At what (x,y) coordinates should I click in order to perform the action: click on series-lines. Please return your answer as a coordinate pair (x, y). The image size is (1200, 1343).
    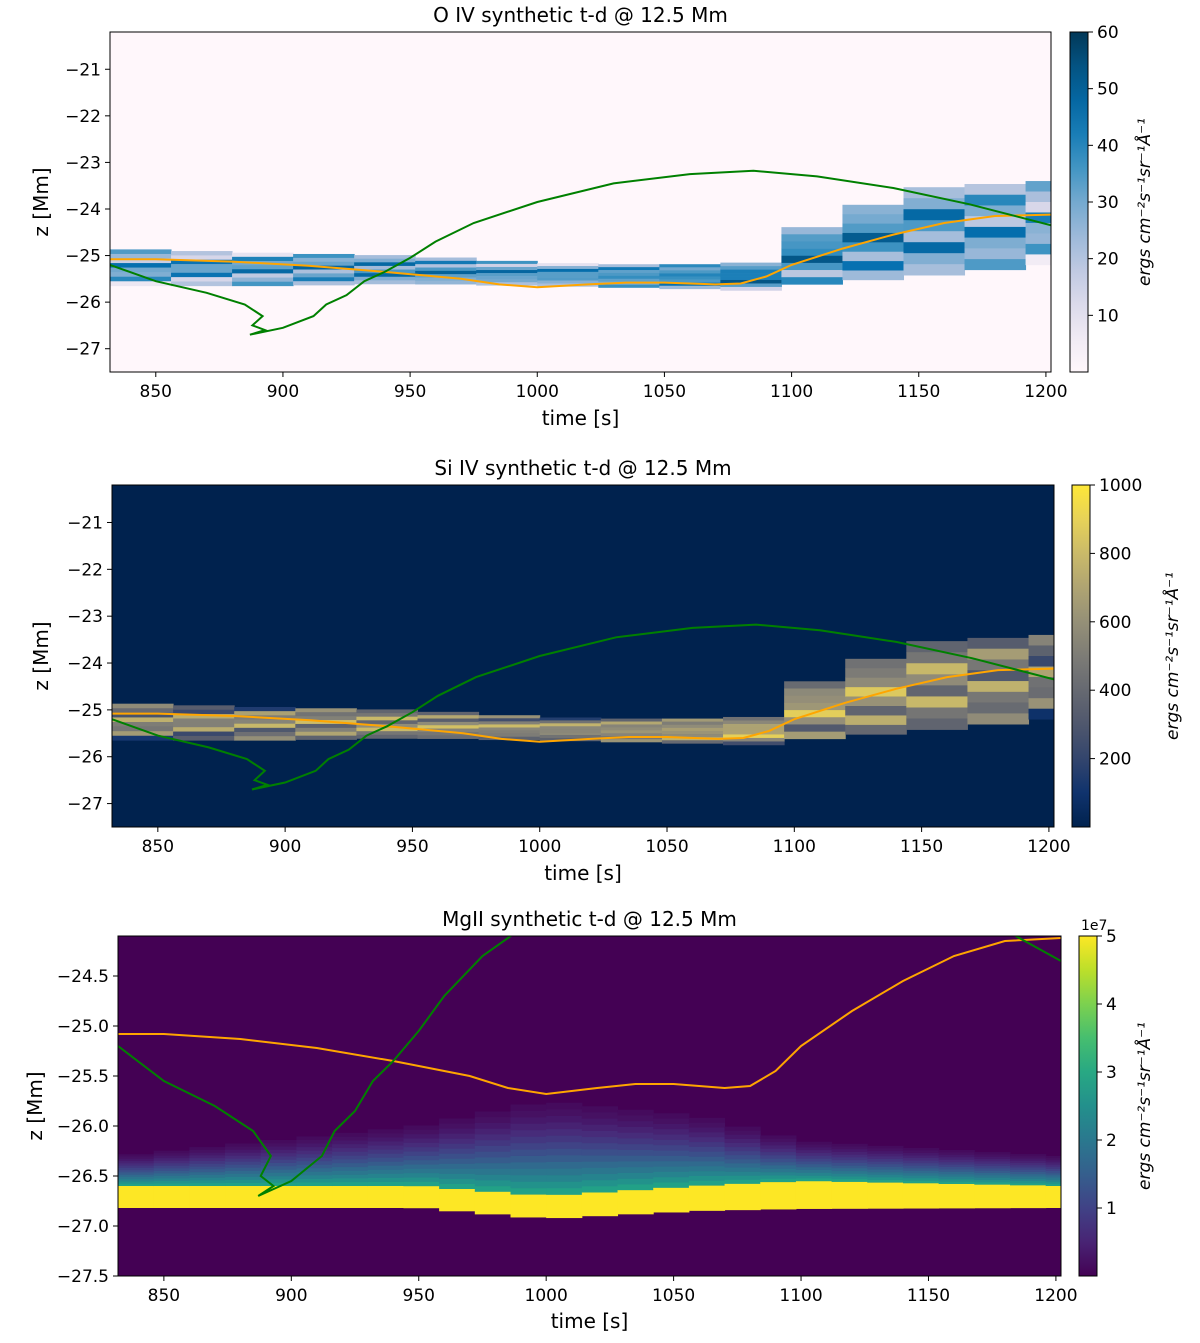
    Looking at the image, I should click on (580, 252).